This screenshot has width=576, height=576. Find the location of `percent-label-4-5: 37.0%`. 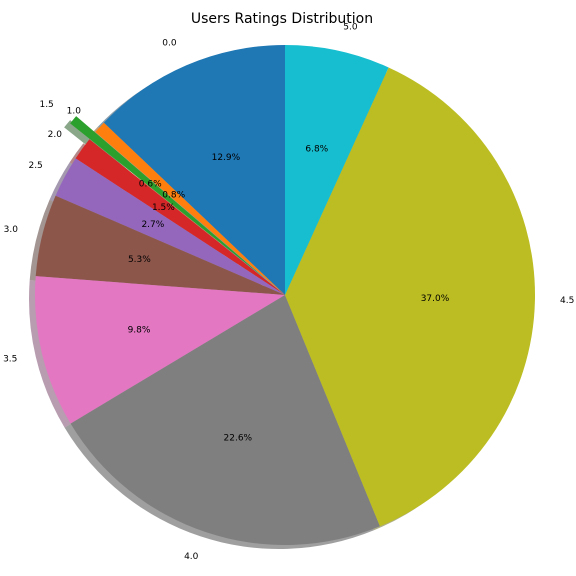

percent-label-4-5: 37.0% is located at coordinates (435, 299).